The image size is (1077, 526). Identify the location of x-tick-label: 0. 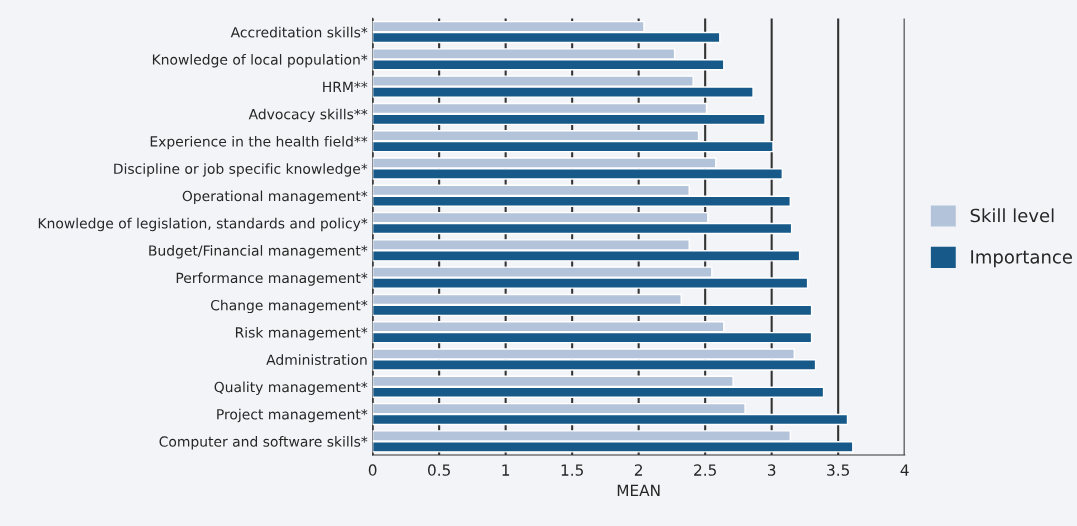
(372, 470).